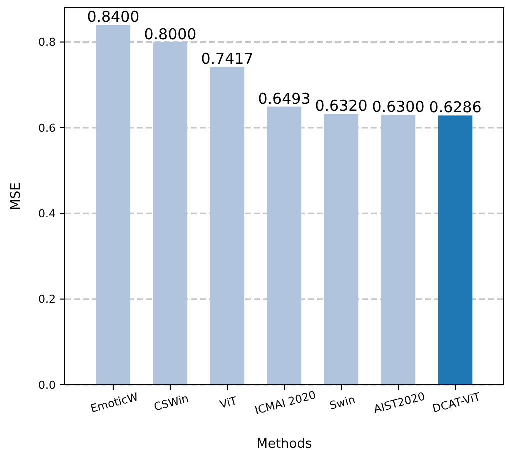 The width and height of the screenshot is (505, 450). What do you see at coordinates (47, 299) in the screenshot?
I see `y-tick-label: 0.2` at bounding box center [47, 299].